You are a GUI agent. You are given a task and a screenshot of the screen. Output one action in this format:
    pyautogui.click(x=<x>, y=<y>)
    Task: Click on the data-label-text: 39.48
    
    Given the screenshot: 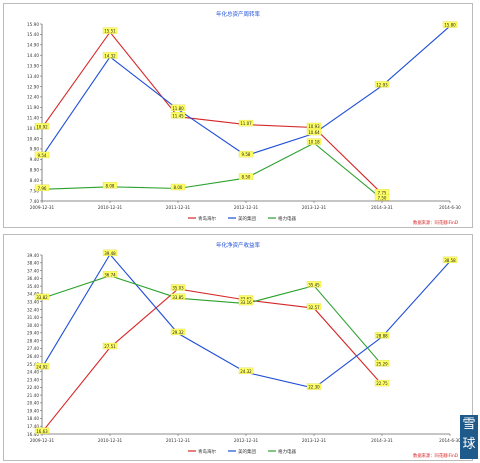 What is the action you would take?
    pyautogui.click(x=110, y=253)
    